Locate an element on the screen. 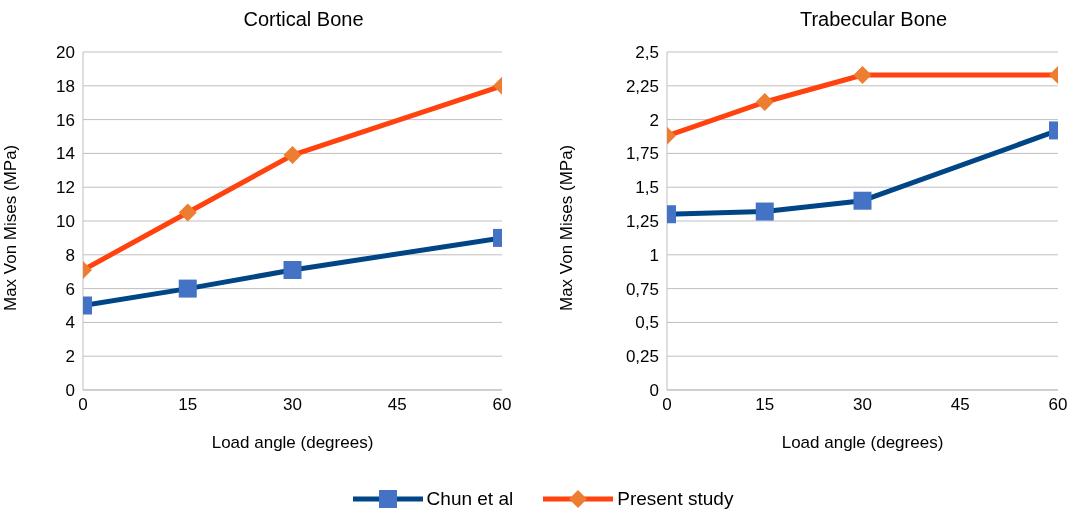 The height and width of the screenshot is (524, 1086). y-tick-label: 14 is located at coordinates (65, 154).